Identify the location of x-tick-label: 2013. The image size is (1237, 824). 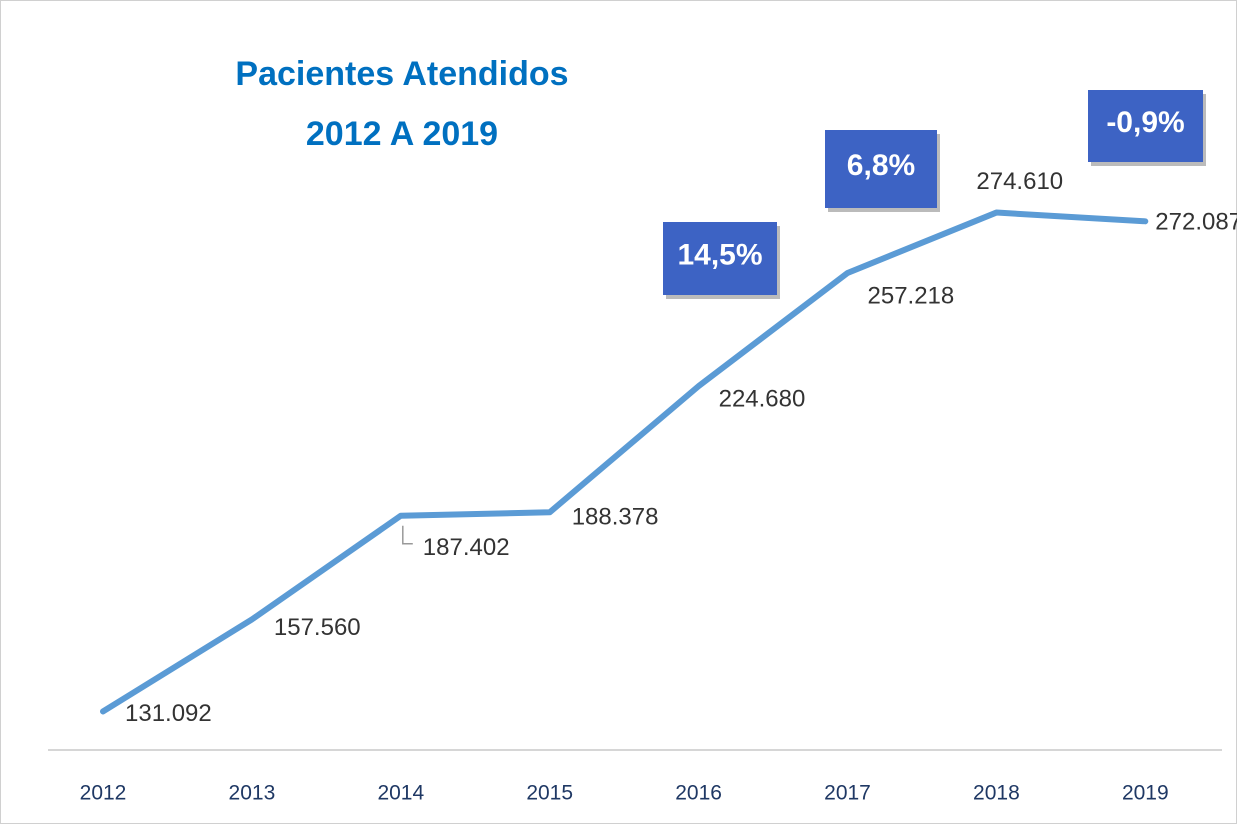
(252, 793).